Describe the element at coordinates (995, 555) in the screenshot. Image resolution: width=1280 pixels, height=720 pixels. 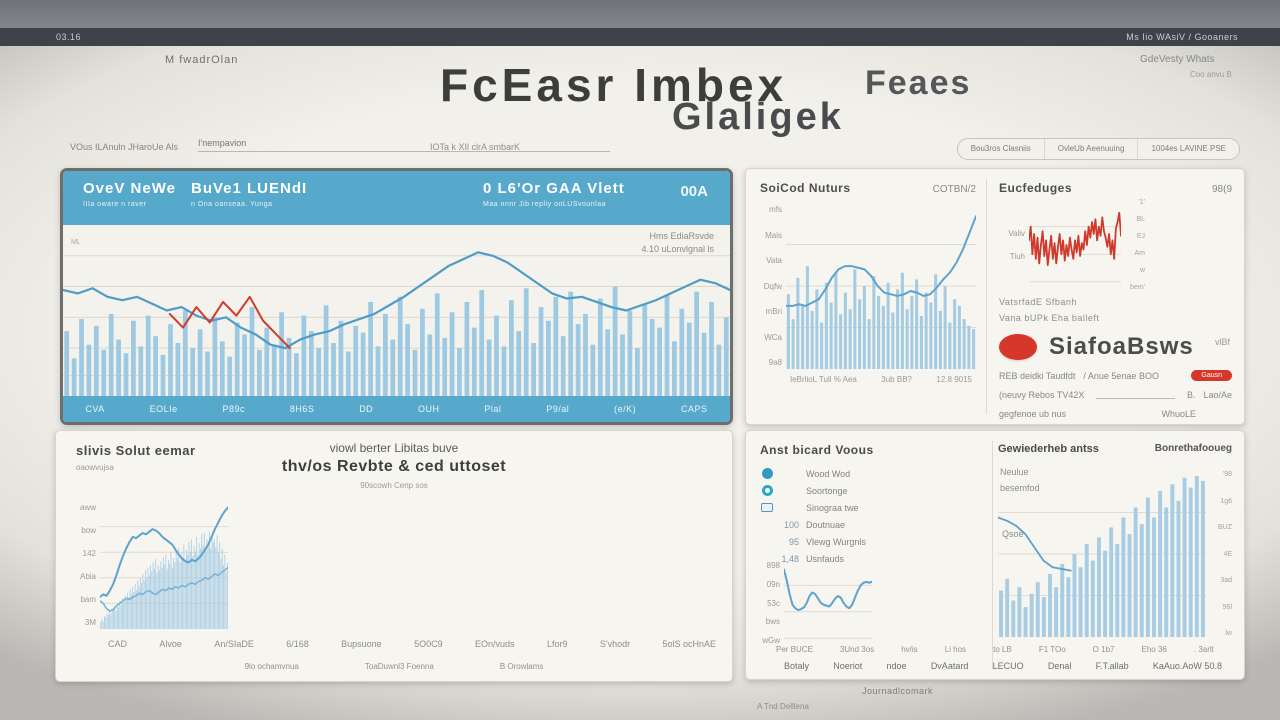
I see `breakdown-panel: Anst bicard Voous Wood Wod Soortonge` at that location.